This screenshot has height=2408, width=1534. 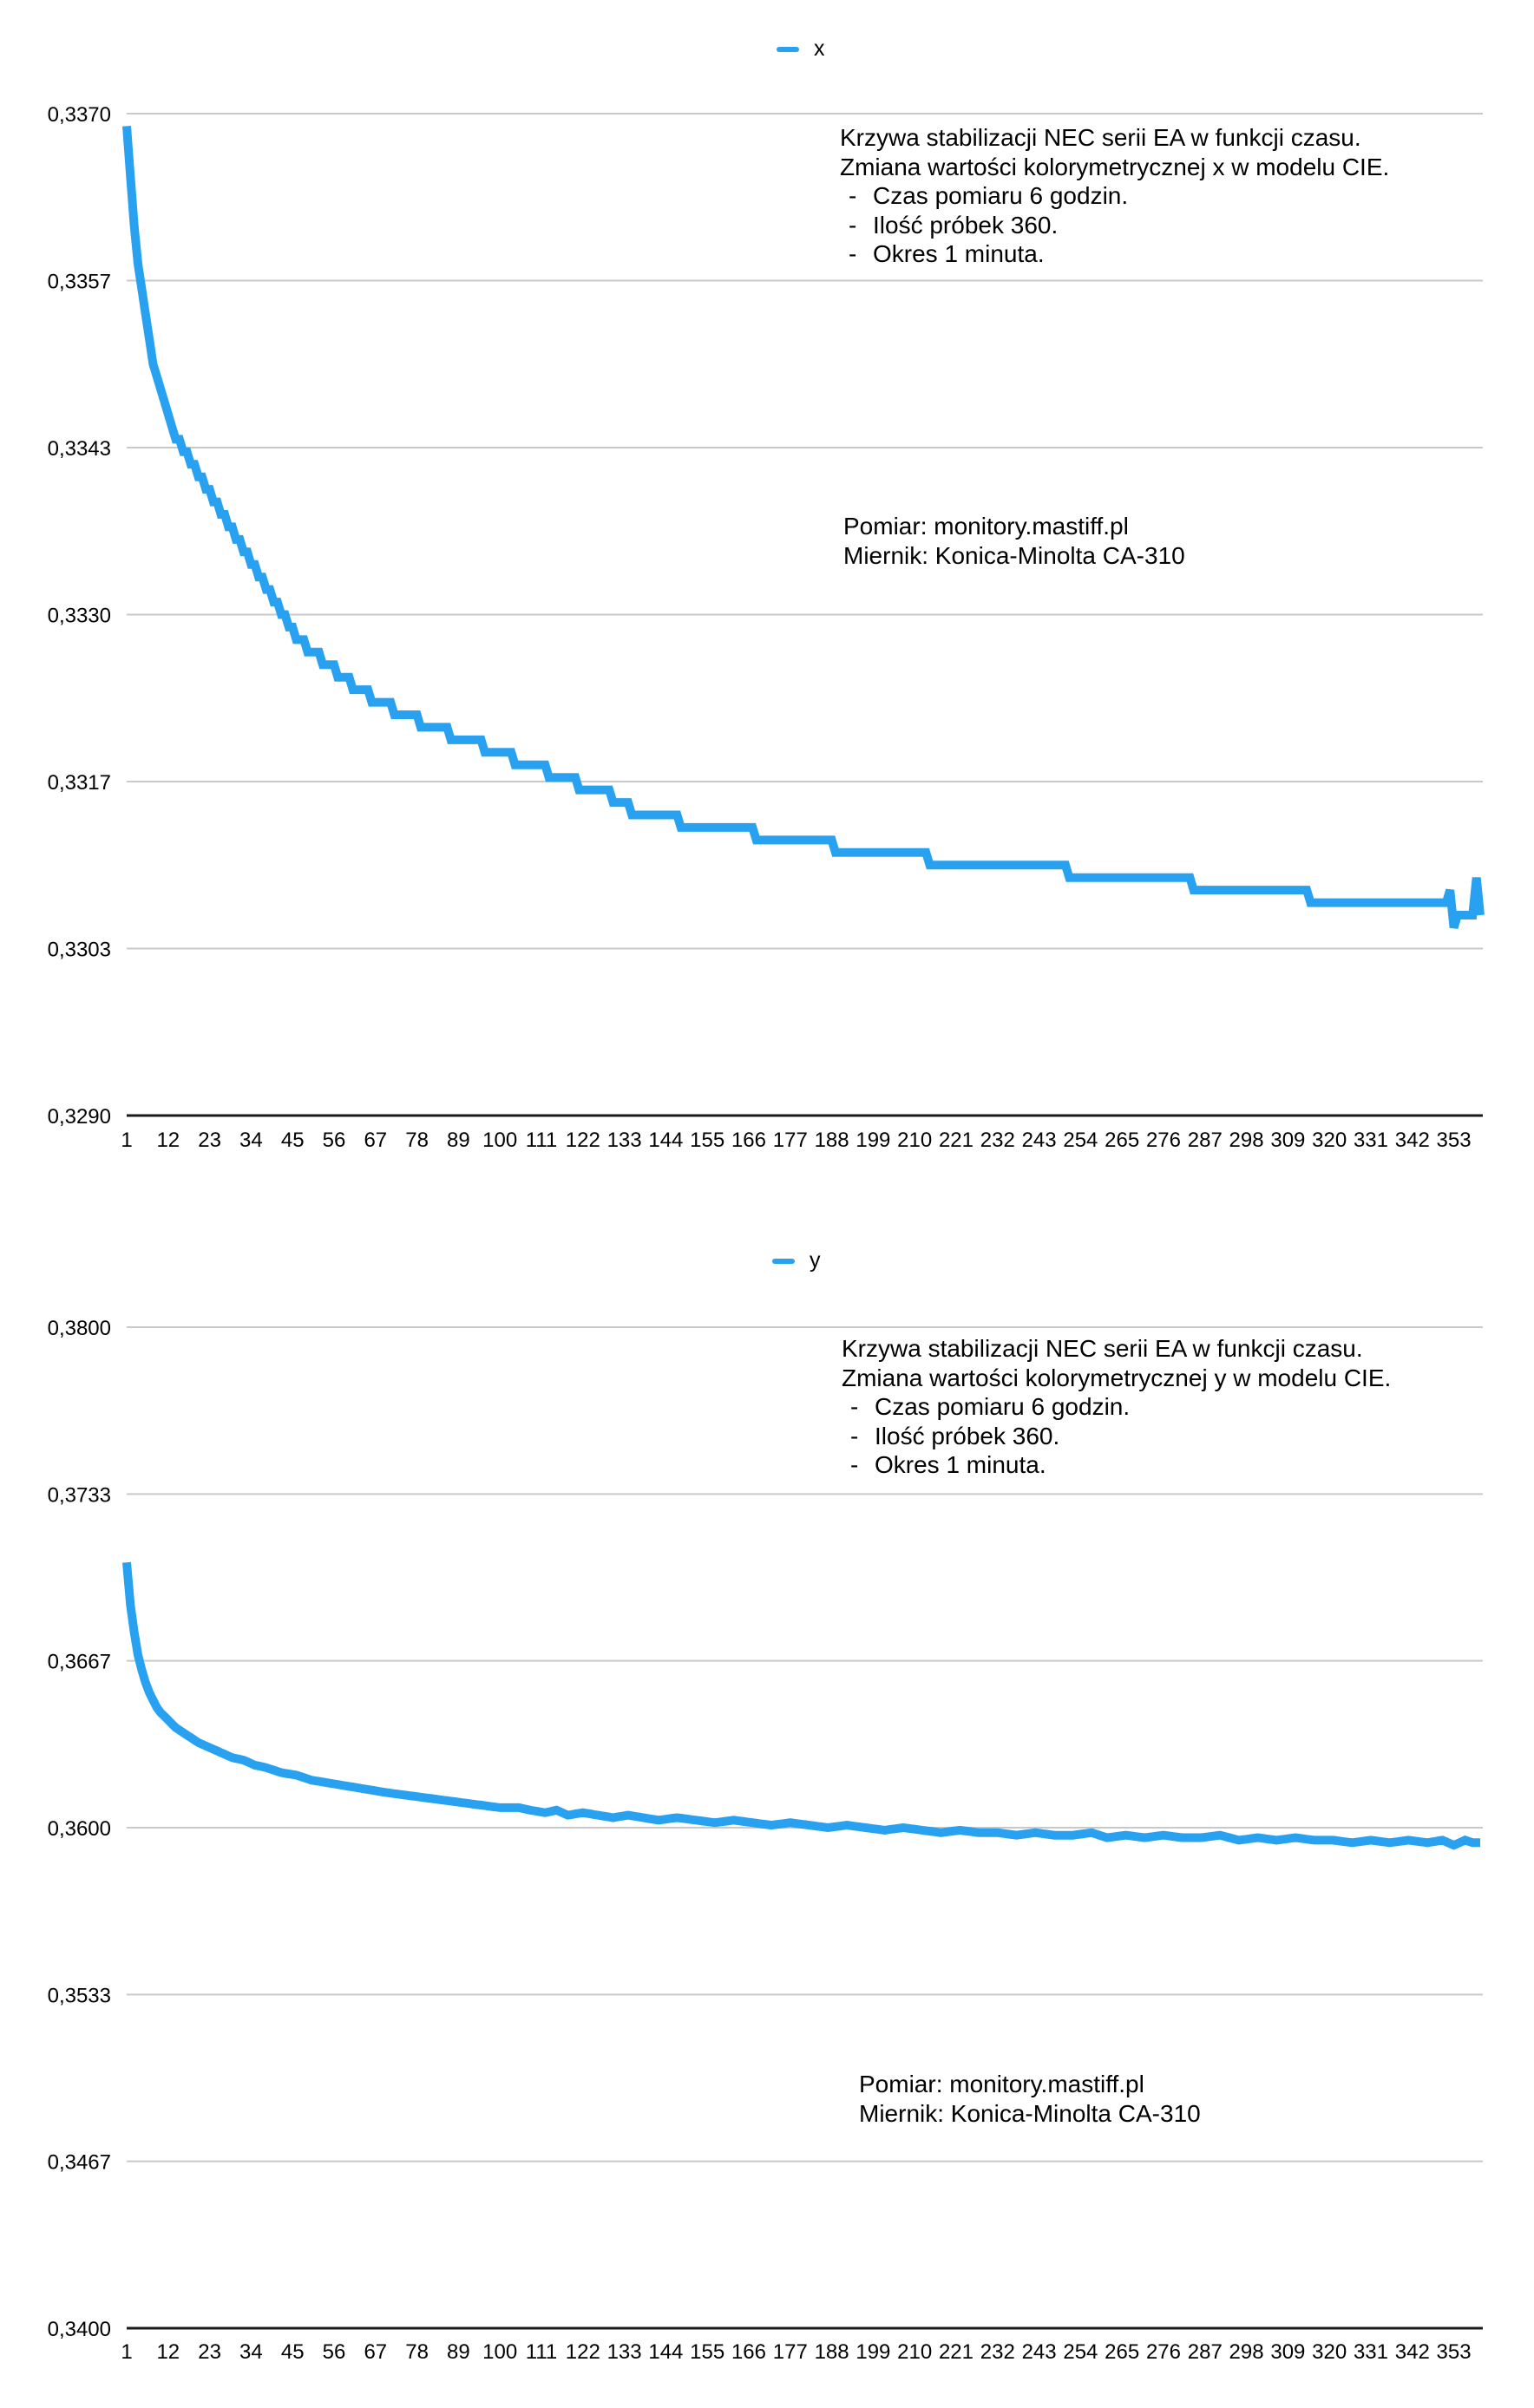 What do you see at coordinates (960, 1464) in the screenshot?
I see `annotation-bullet-text: Okres 1 minuta.` at bounding box center [960, 1464].